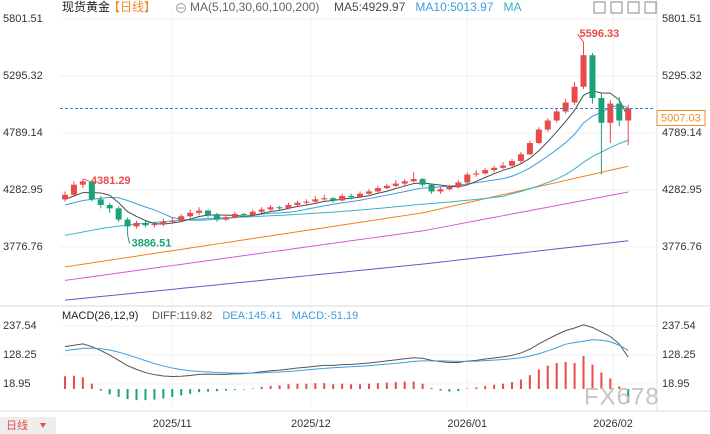 The image size is (710, 434). What do you see at coordinates (152, 244) in the screenshot?
I see `annotation: 3886.51` at bounding box center [152, 244].